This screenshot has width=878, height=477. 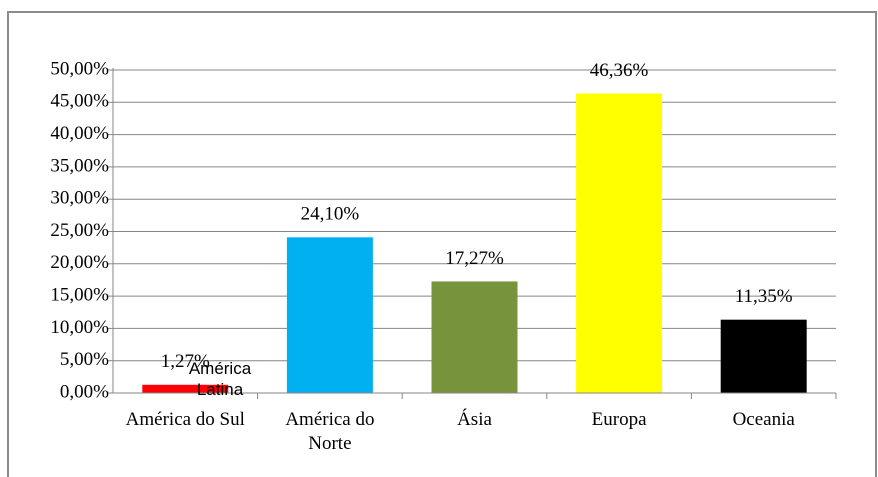 I want to click on value-label: 24,10%, so click(x=330, y=214).